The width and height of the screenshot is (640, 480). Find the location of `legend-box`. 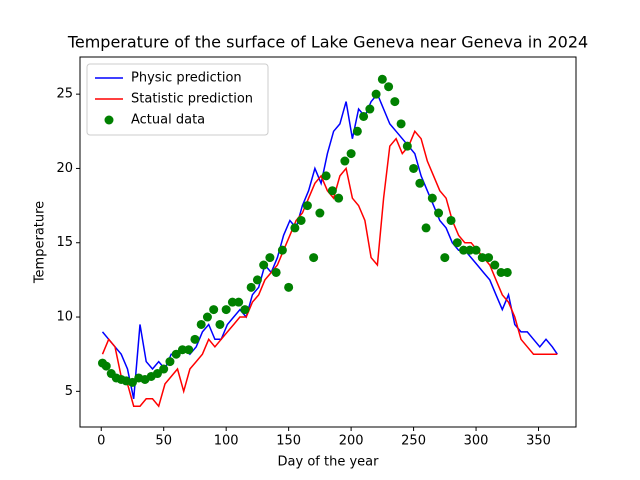

legend-box is located at coordinates (177, 99).